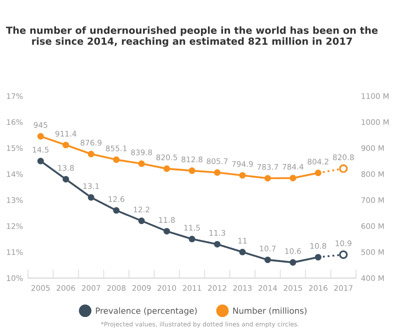 Image resolution: width=400 pixels, height=331 pixels. Describe the element at coordinates (146, 311) in the screenshot. I see `legend-label: Prevalence (percentage)` at that location.